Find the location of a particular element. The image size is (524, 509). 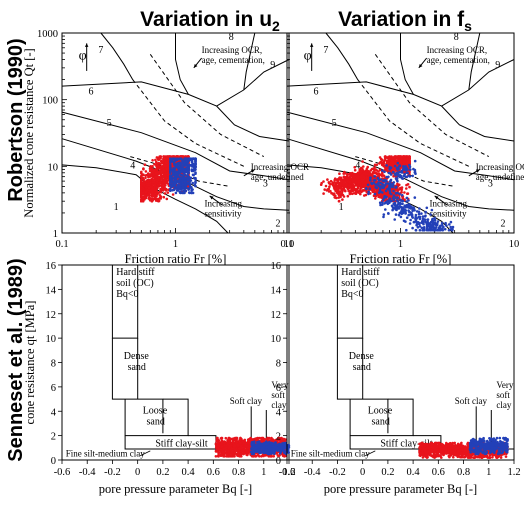

zone-label-1: 1 is located at coordinates (341, 207).